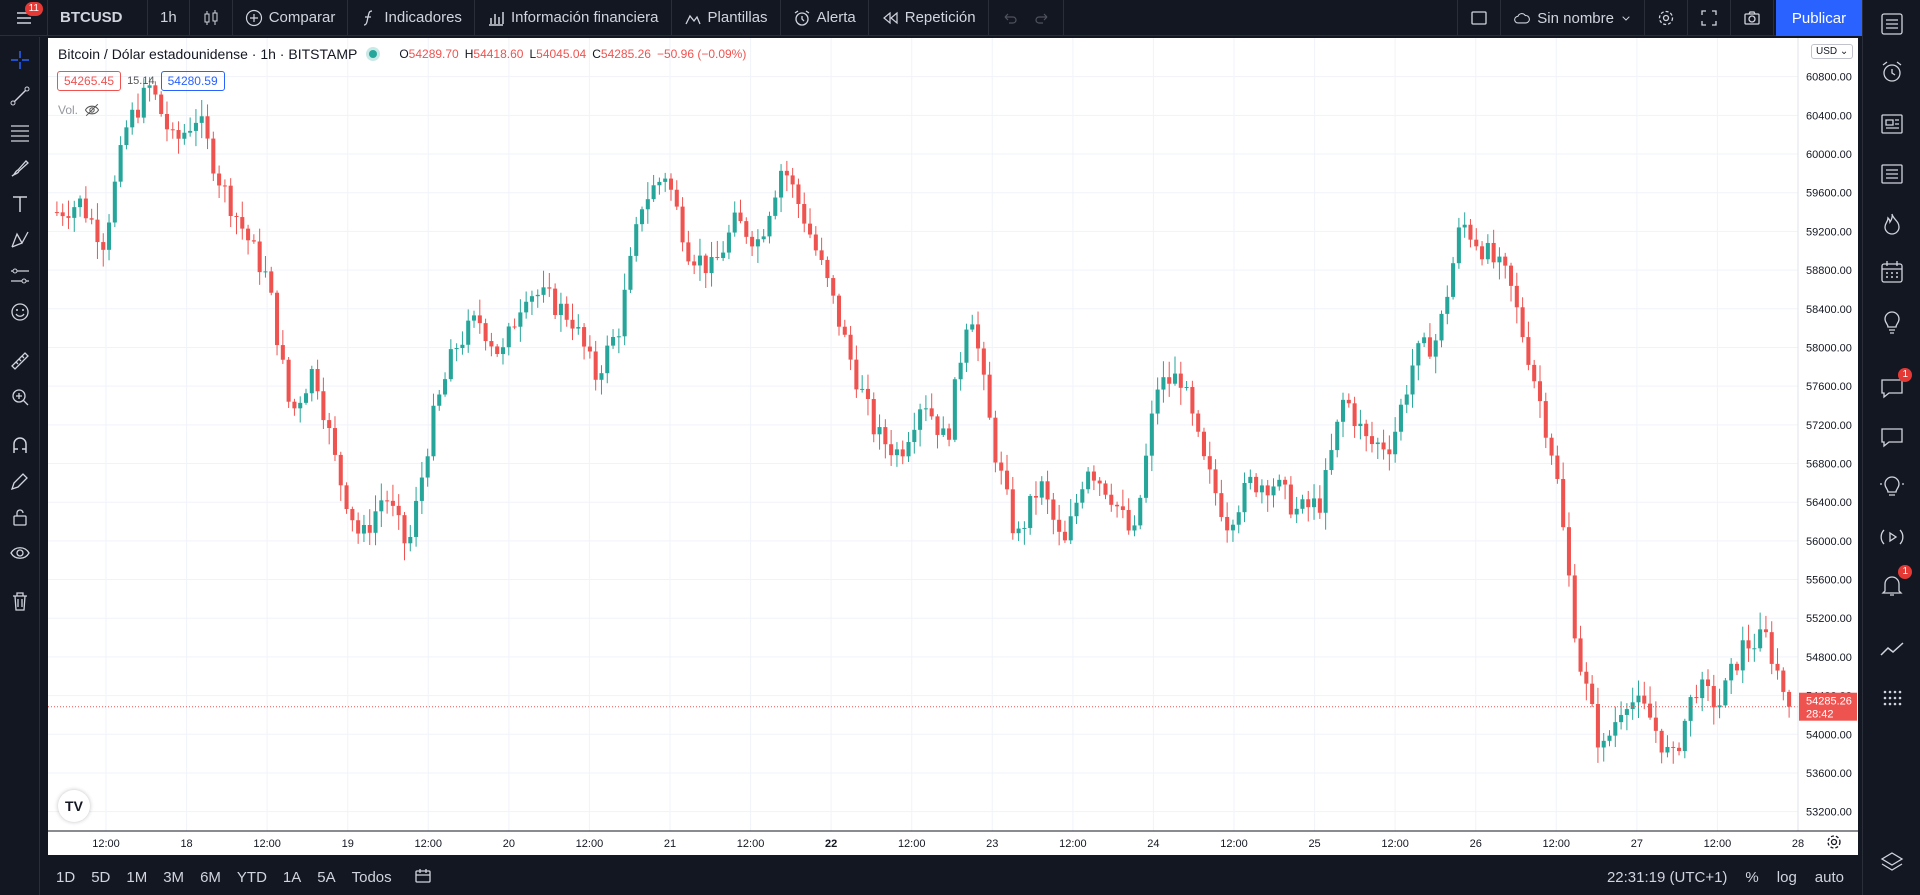 This screenshot has width=1920, height=895. Describe the element at coordinates (1892, 487) in the screenshot. I see `idea-stream-button` at that location.